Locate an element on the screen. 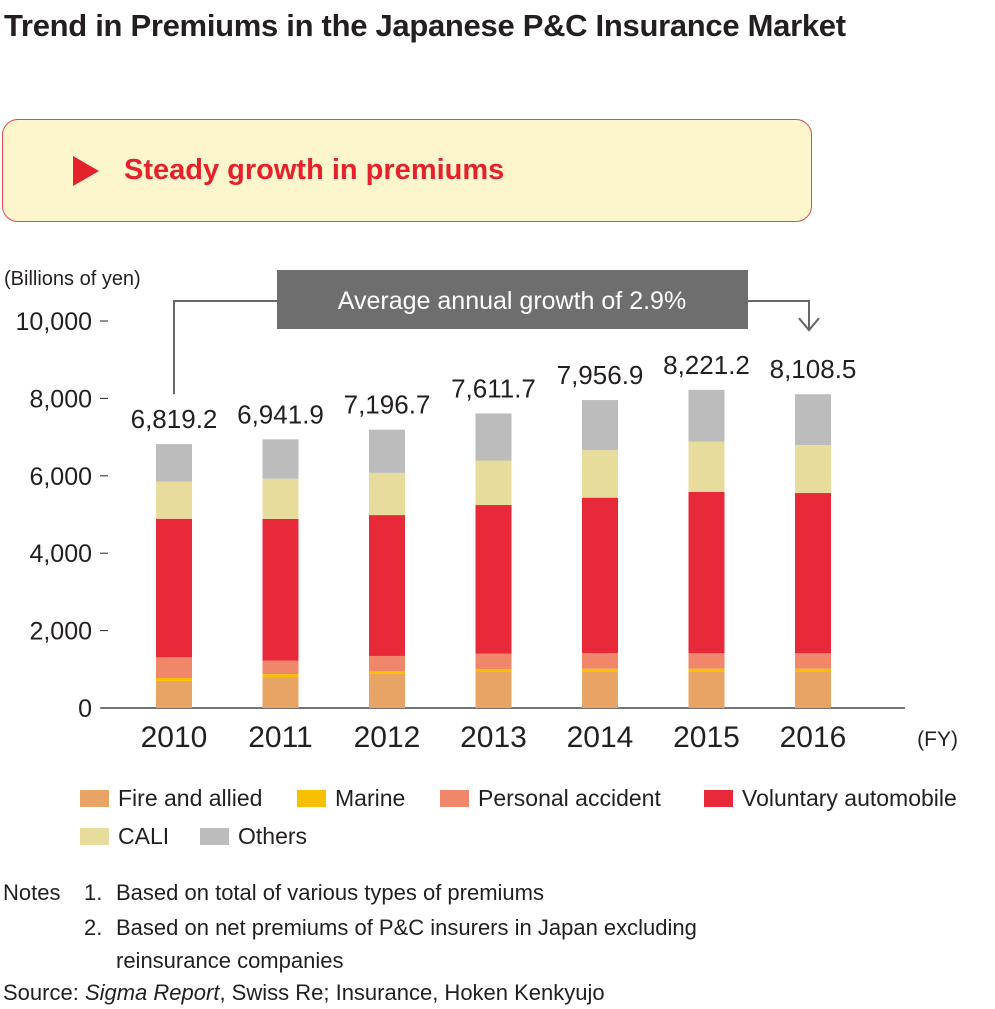 This screenshot has width=995, height=1009. highlight-banner: Steady growth in premiums is located at coordinates (407, 170).